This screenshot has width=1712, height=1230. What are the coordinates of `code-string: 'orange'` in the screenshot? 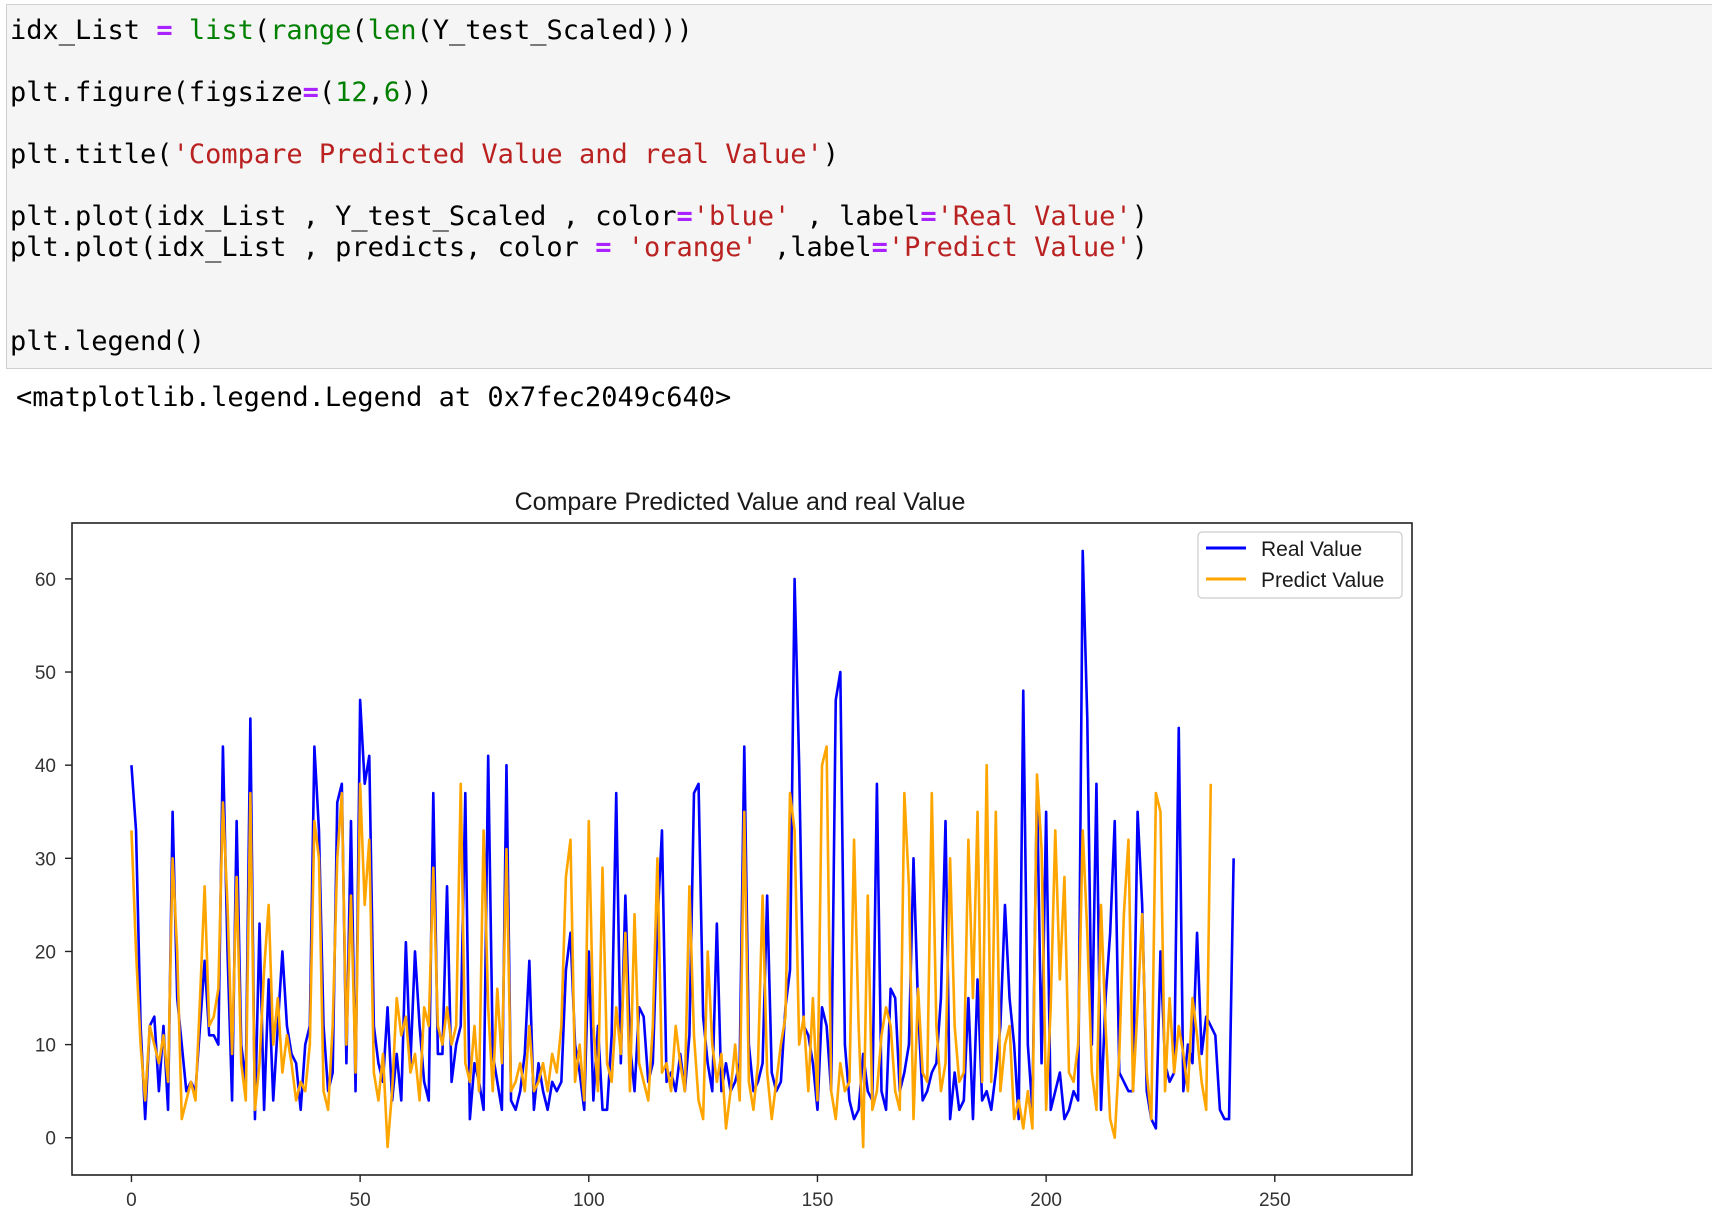 It's located at (692, 247).